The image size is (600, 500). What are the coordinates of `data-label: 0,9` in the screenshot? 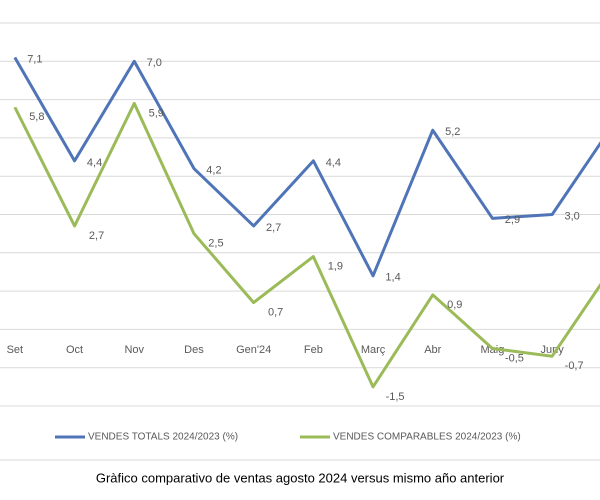 It's located at (454, 305).